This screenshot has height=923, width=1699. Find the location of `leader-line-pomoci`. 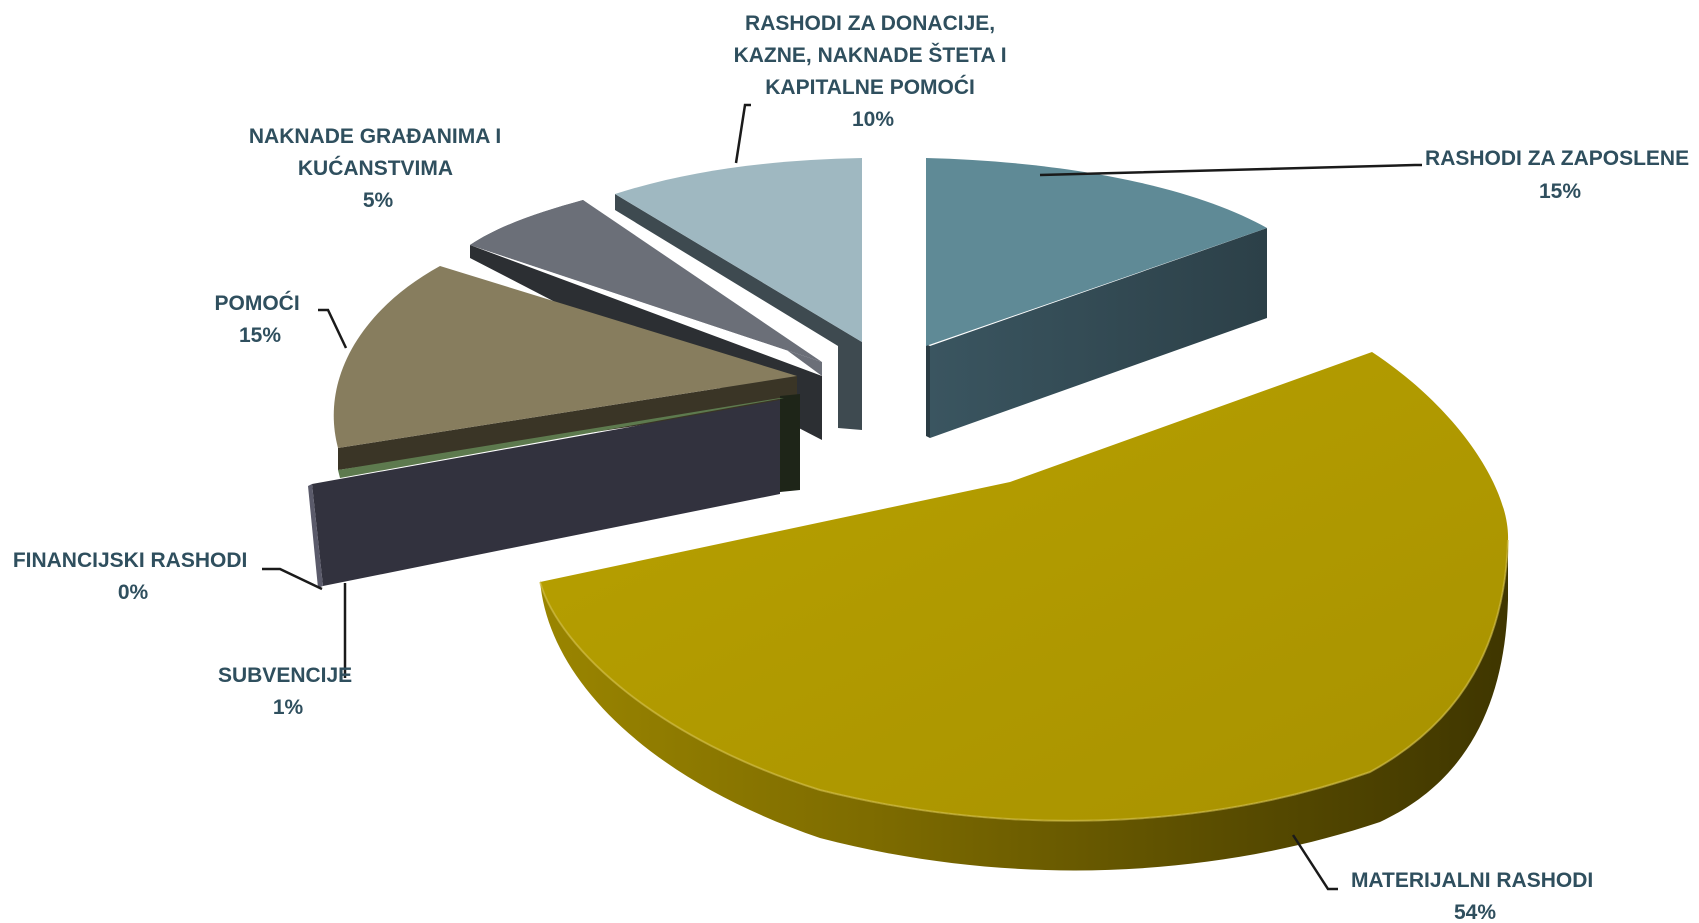

leader-line-pomoci is located at coordinates (333, 328).